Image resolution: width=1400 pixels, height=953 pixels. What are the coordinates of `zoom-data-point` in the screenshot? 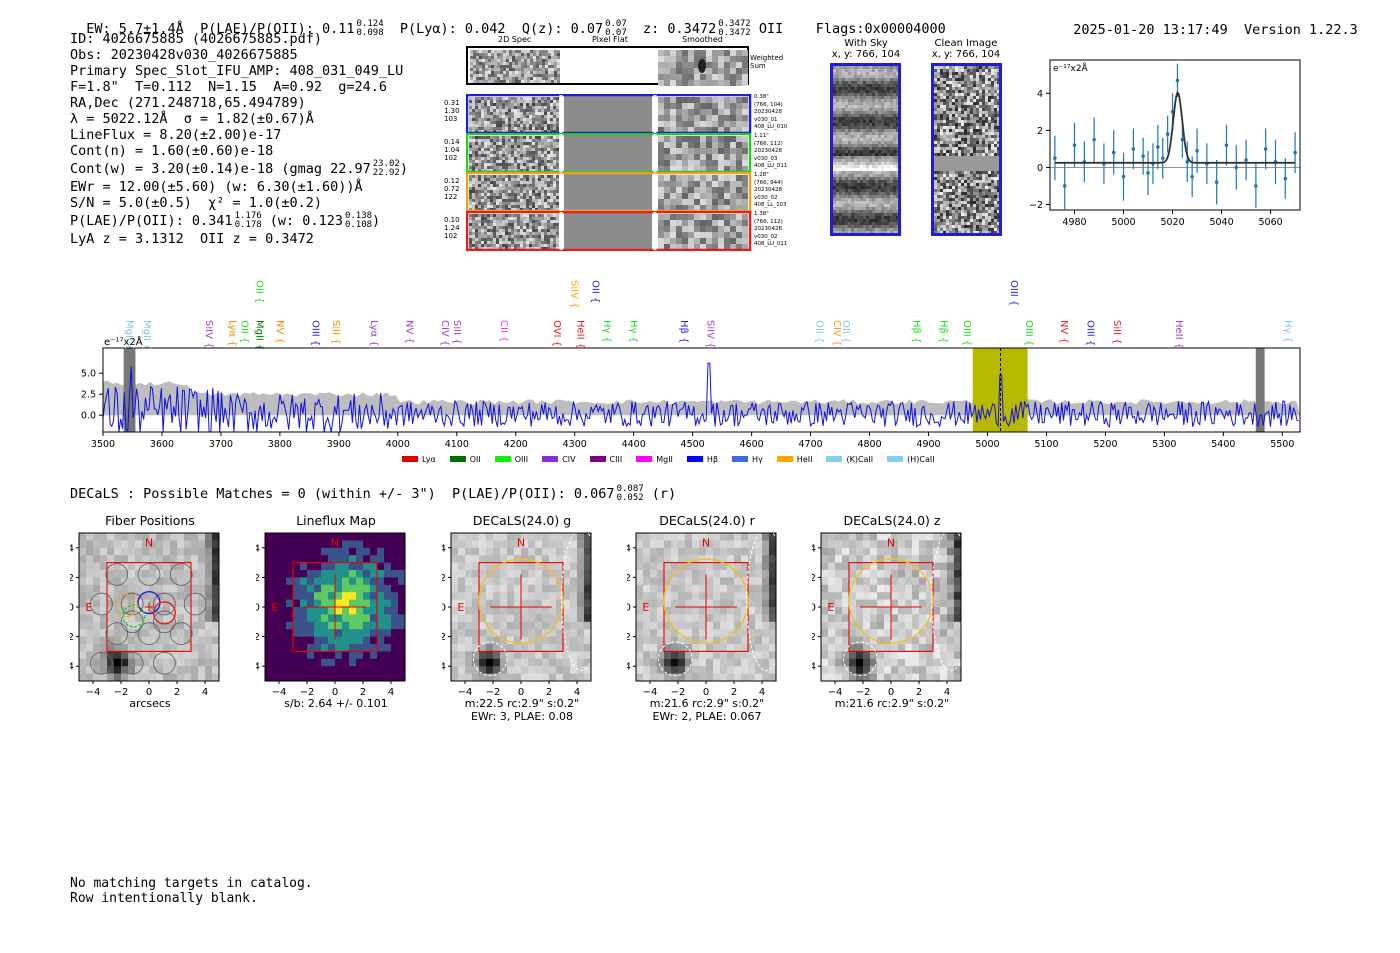 It's located at (1113, 152).